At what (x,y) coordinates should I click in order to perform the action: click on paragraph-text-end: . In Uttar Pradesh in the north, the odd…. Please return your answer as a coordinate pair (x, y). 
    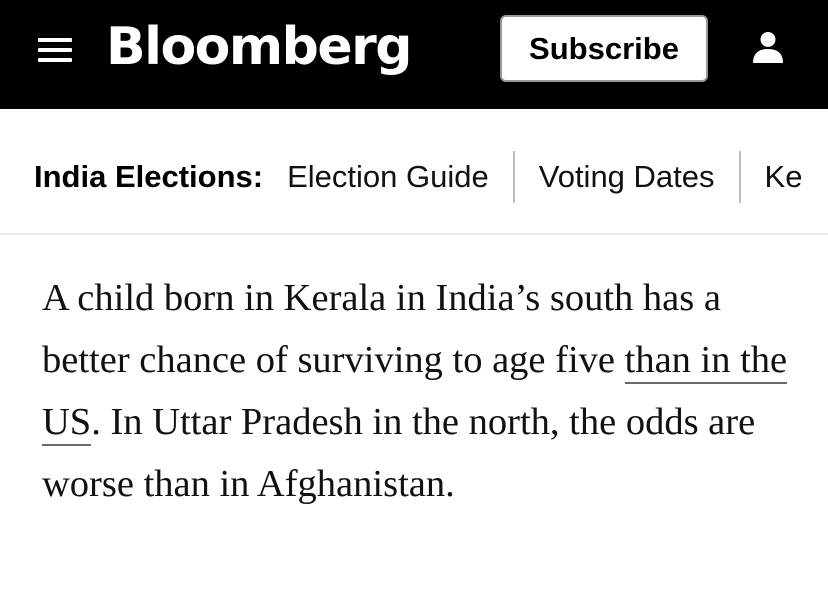
    Looking at the image, I should click on (399, 453).